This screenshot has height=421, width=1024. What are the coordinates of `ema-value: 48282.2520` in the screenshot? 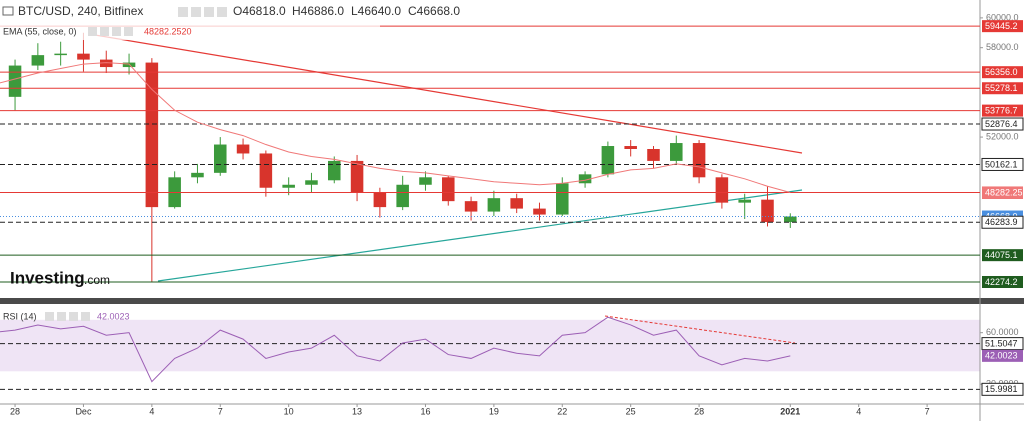 It's located at (168, 31).